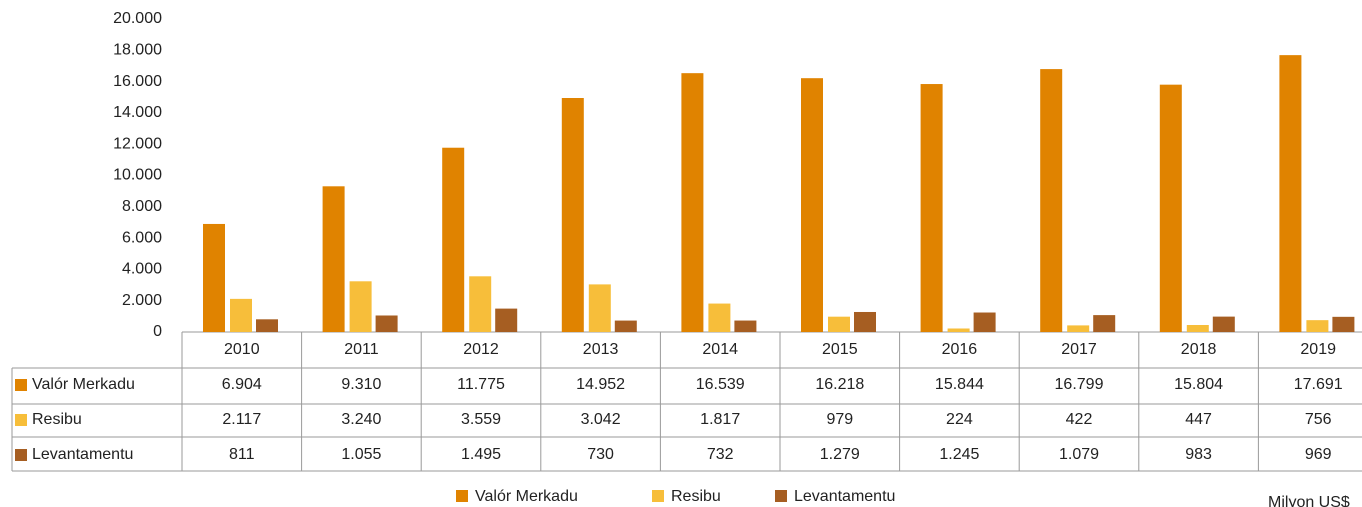 This screenshot has width=1362, height=507. What do you see at coordinates (157, 331) in the screenshot?
I see `y-tick-label: 0` at bounding box center [157, 331].